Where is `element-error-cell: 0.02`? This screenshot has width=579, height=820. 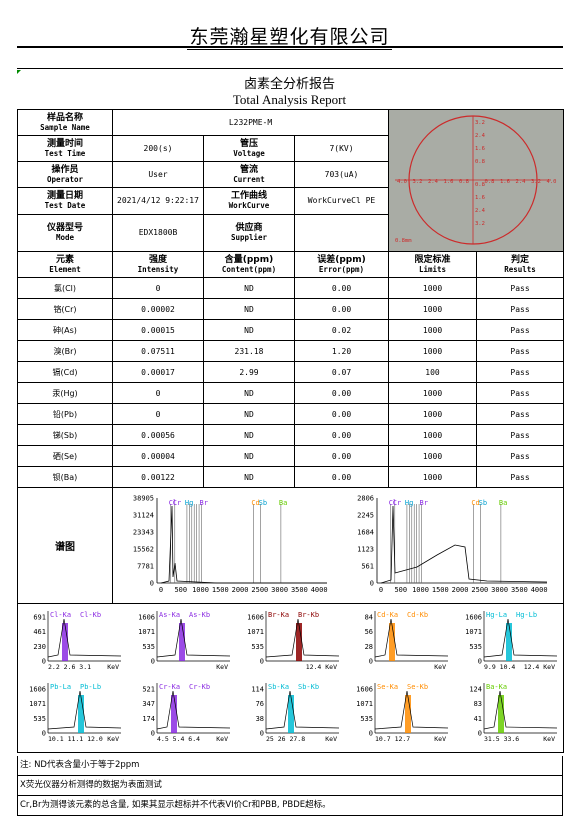
element-error-cell: 0.02 is located at coordinates (341, 330).